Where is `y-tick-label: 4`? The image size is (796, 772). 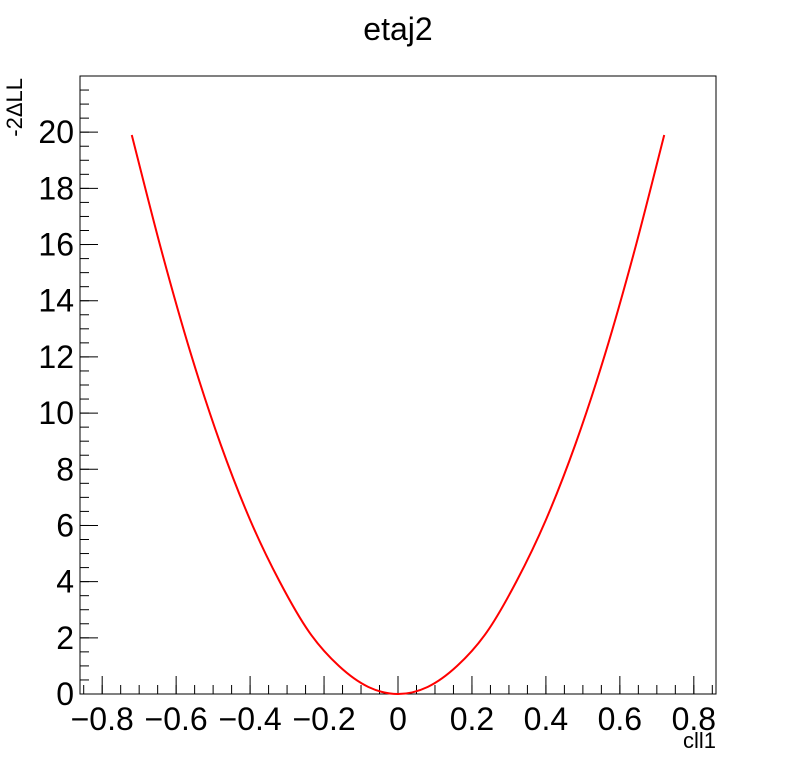 y-tick-label: 4 is located at coordinates (65, 582).